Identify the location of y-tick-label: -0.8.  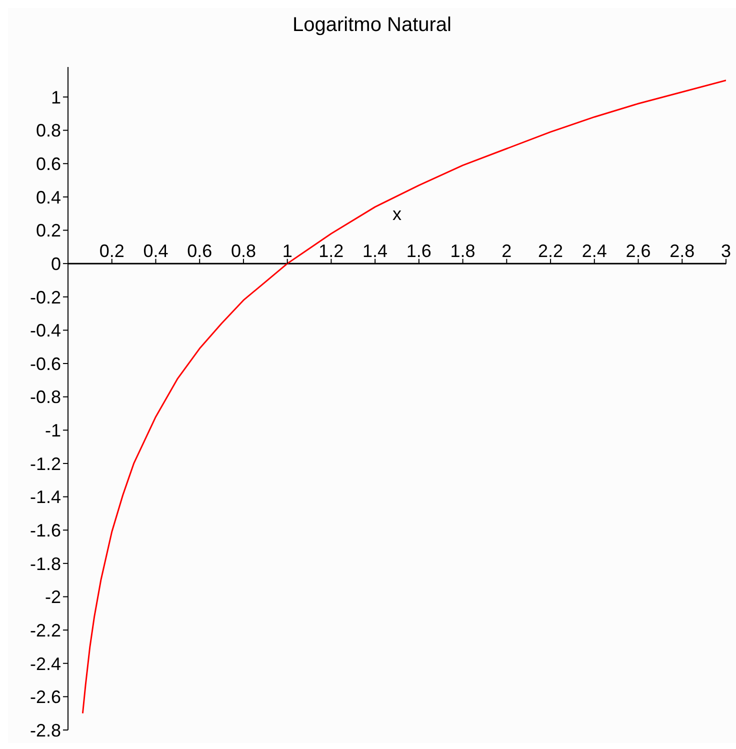
(45, 397).